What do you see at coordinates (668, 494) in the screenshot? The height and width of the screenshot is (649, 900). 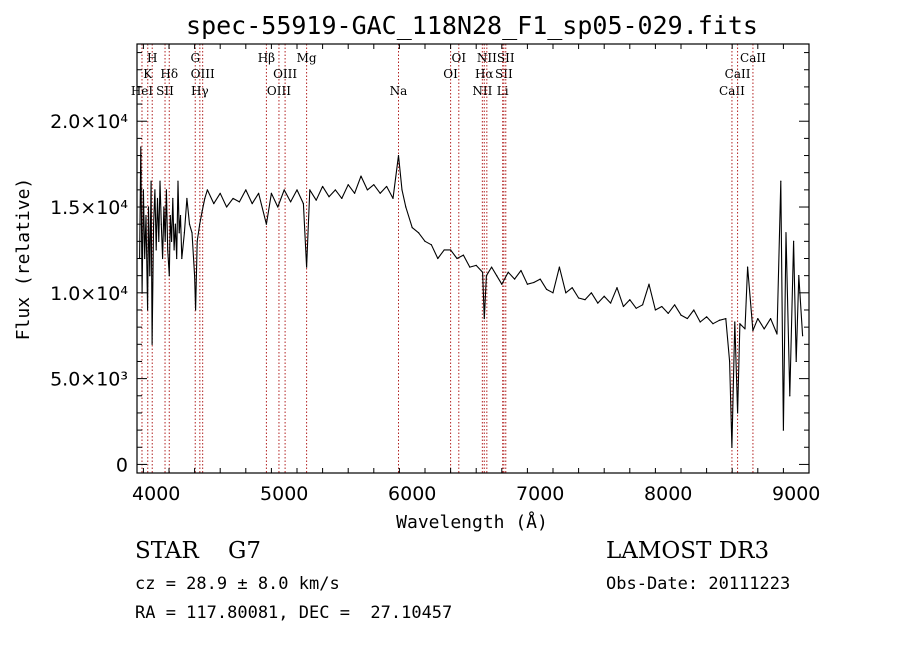 I see `x-tick-label-8000: 8000` at bounding box center [668, 494].